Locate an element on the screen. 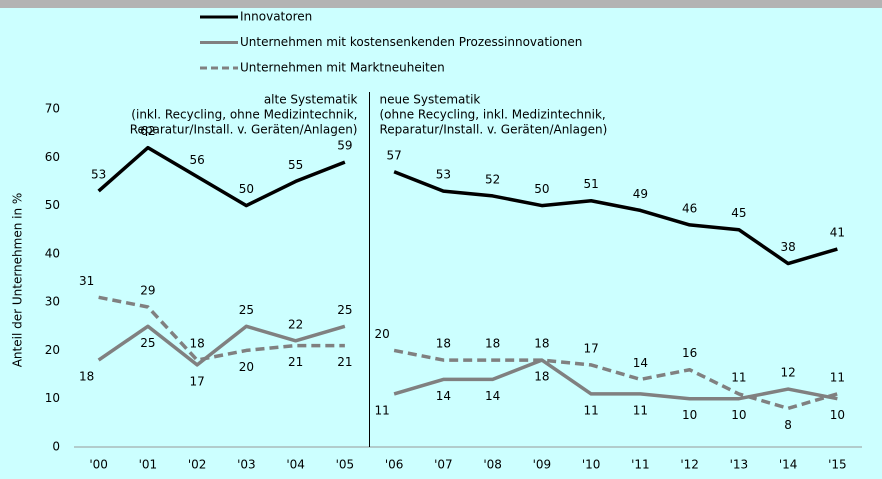 The image size is (882, 479). y-axis-label: Anteil der Unternehmen in % is located at coordinates (18, 280).